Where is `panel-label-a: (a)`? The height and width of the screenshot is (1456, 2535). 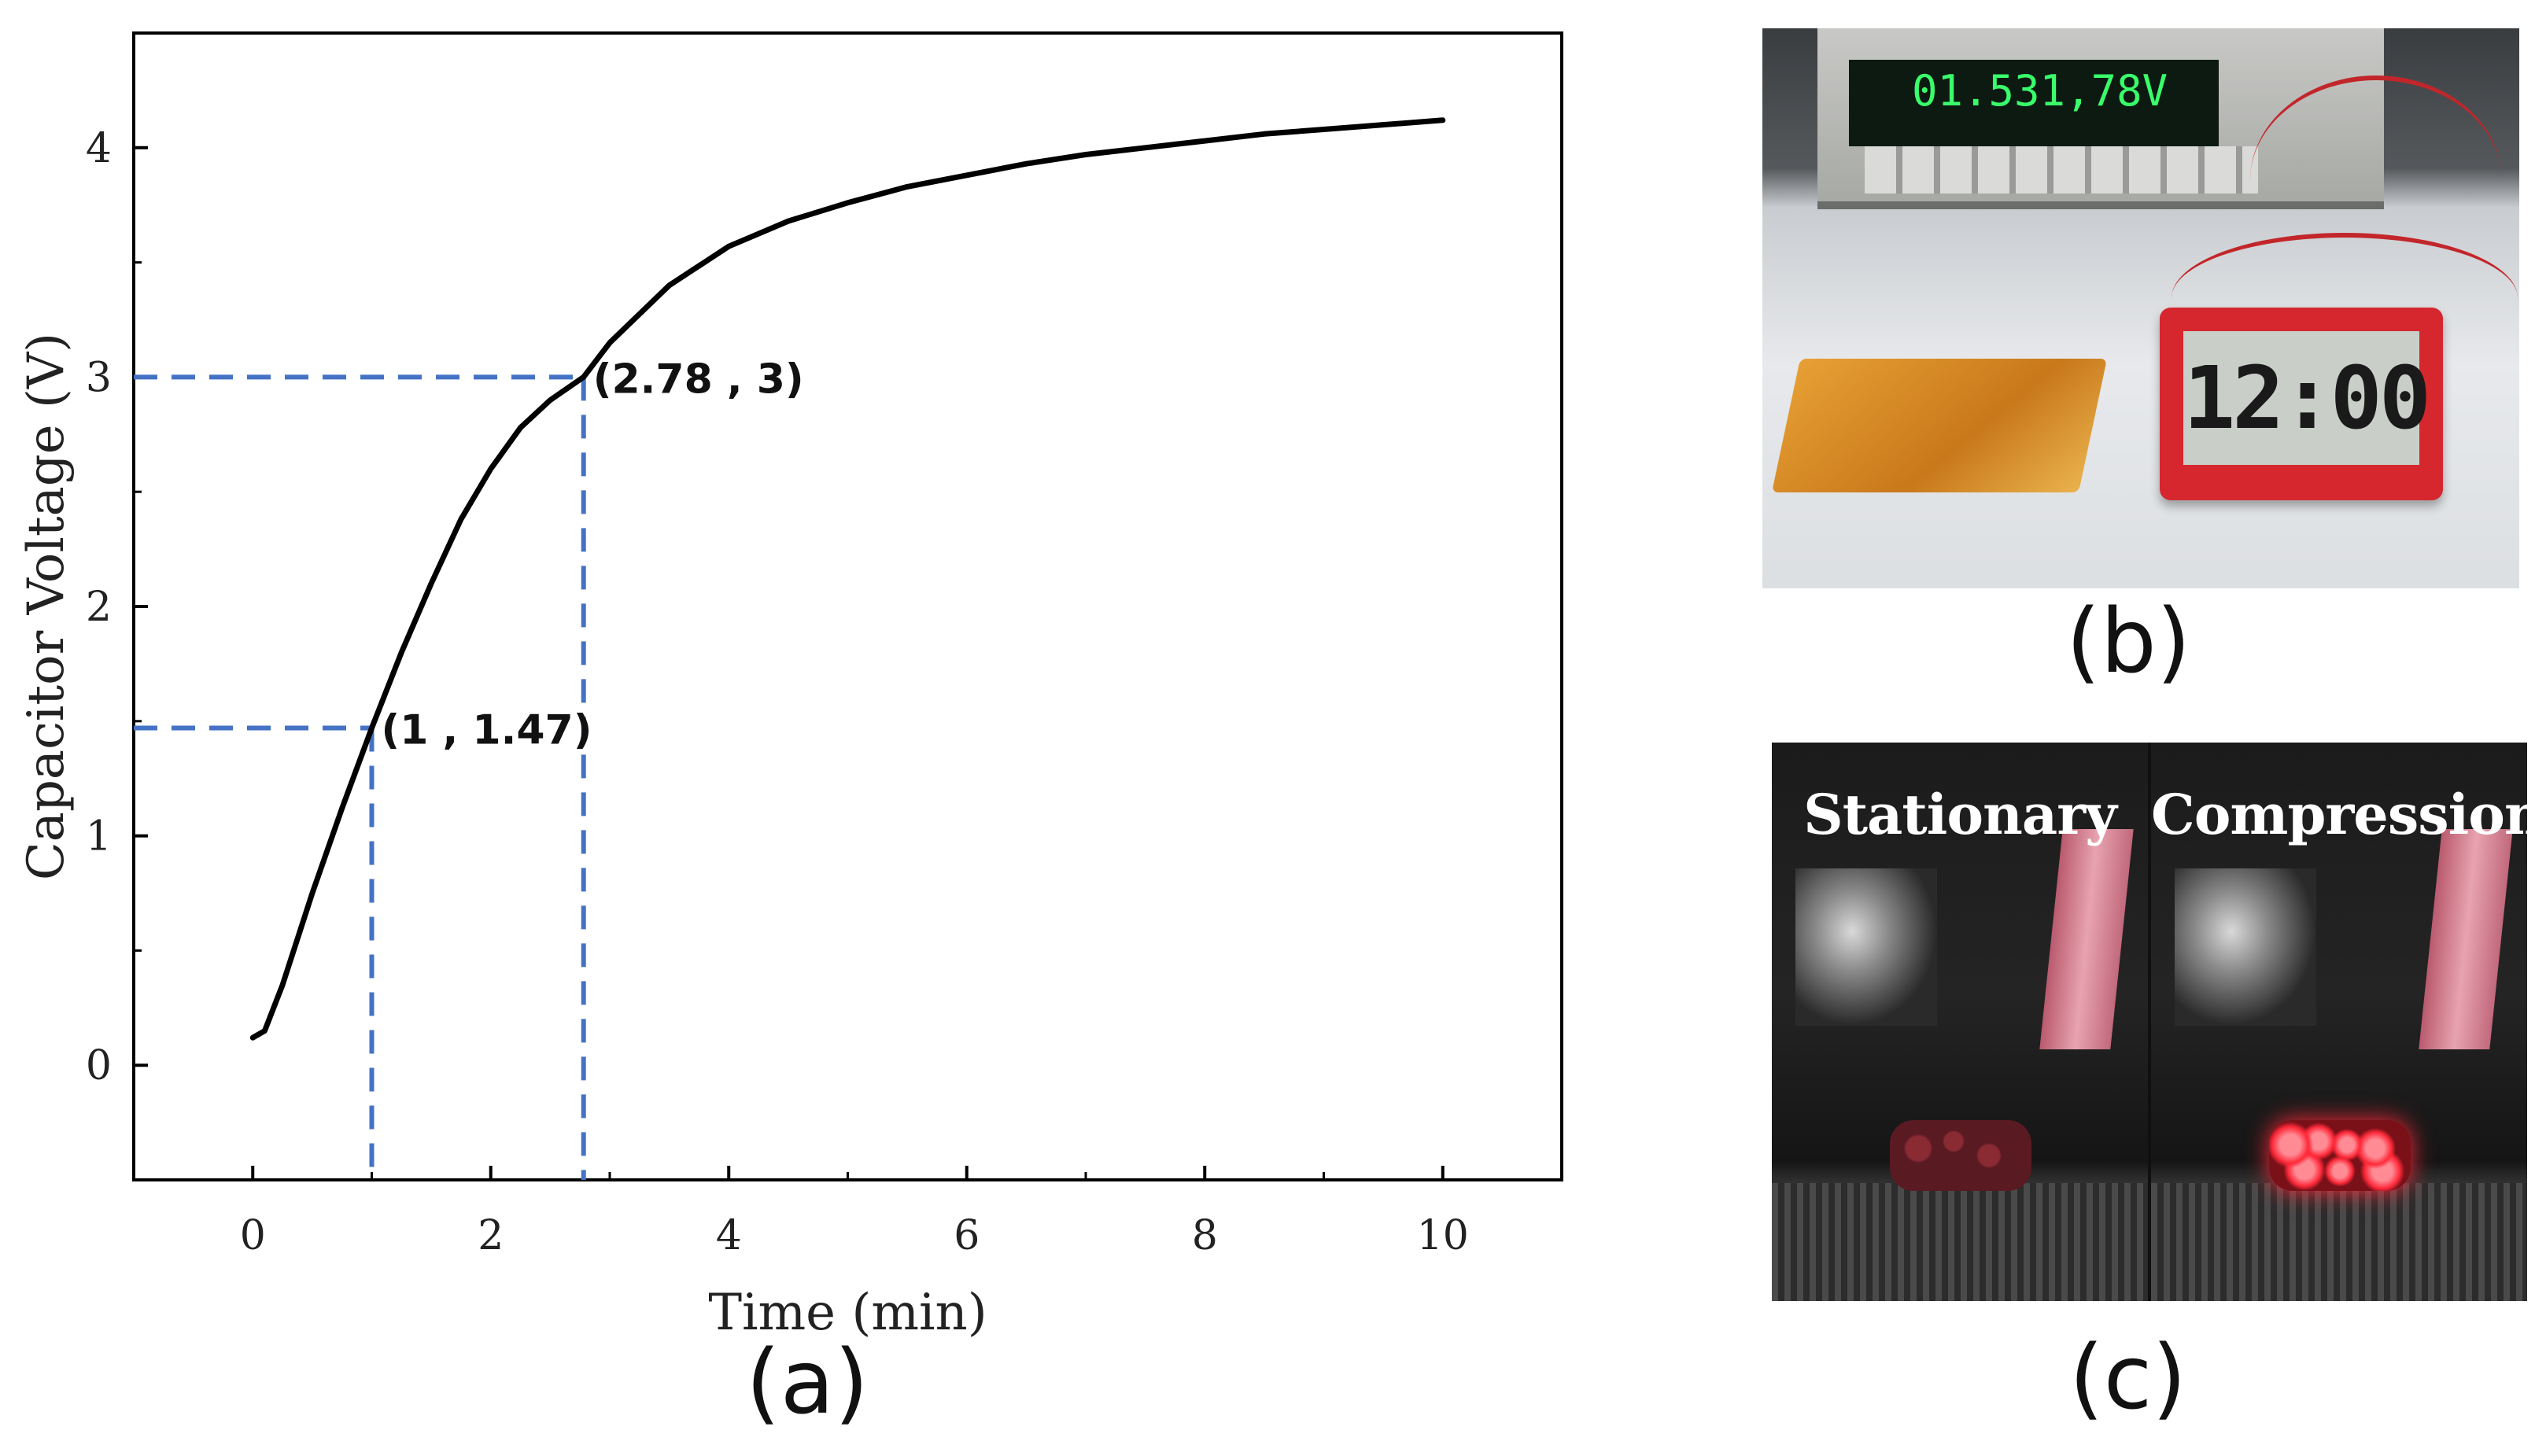 panel-label-a: (a) is located at coordinates (807, 1383).